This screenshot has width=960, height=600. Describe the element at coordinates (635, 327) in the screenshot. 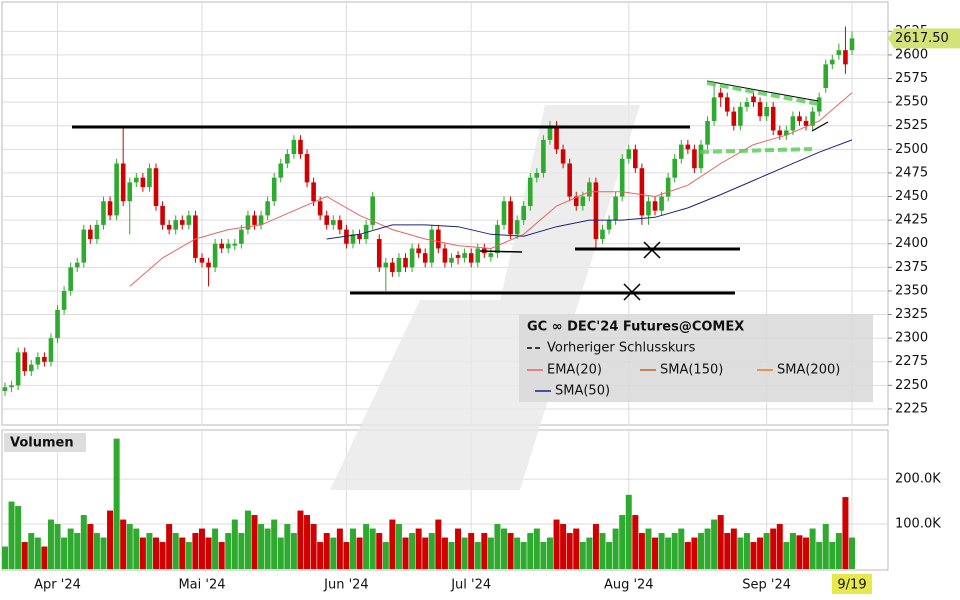

I see `legend-title: GC ∞ DEC'24 Futures@COMEX` at that location.